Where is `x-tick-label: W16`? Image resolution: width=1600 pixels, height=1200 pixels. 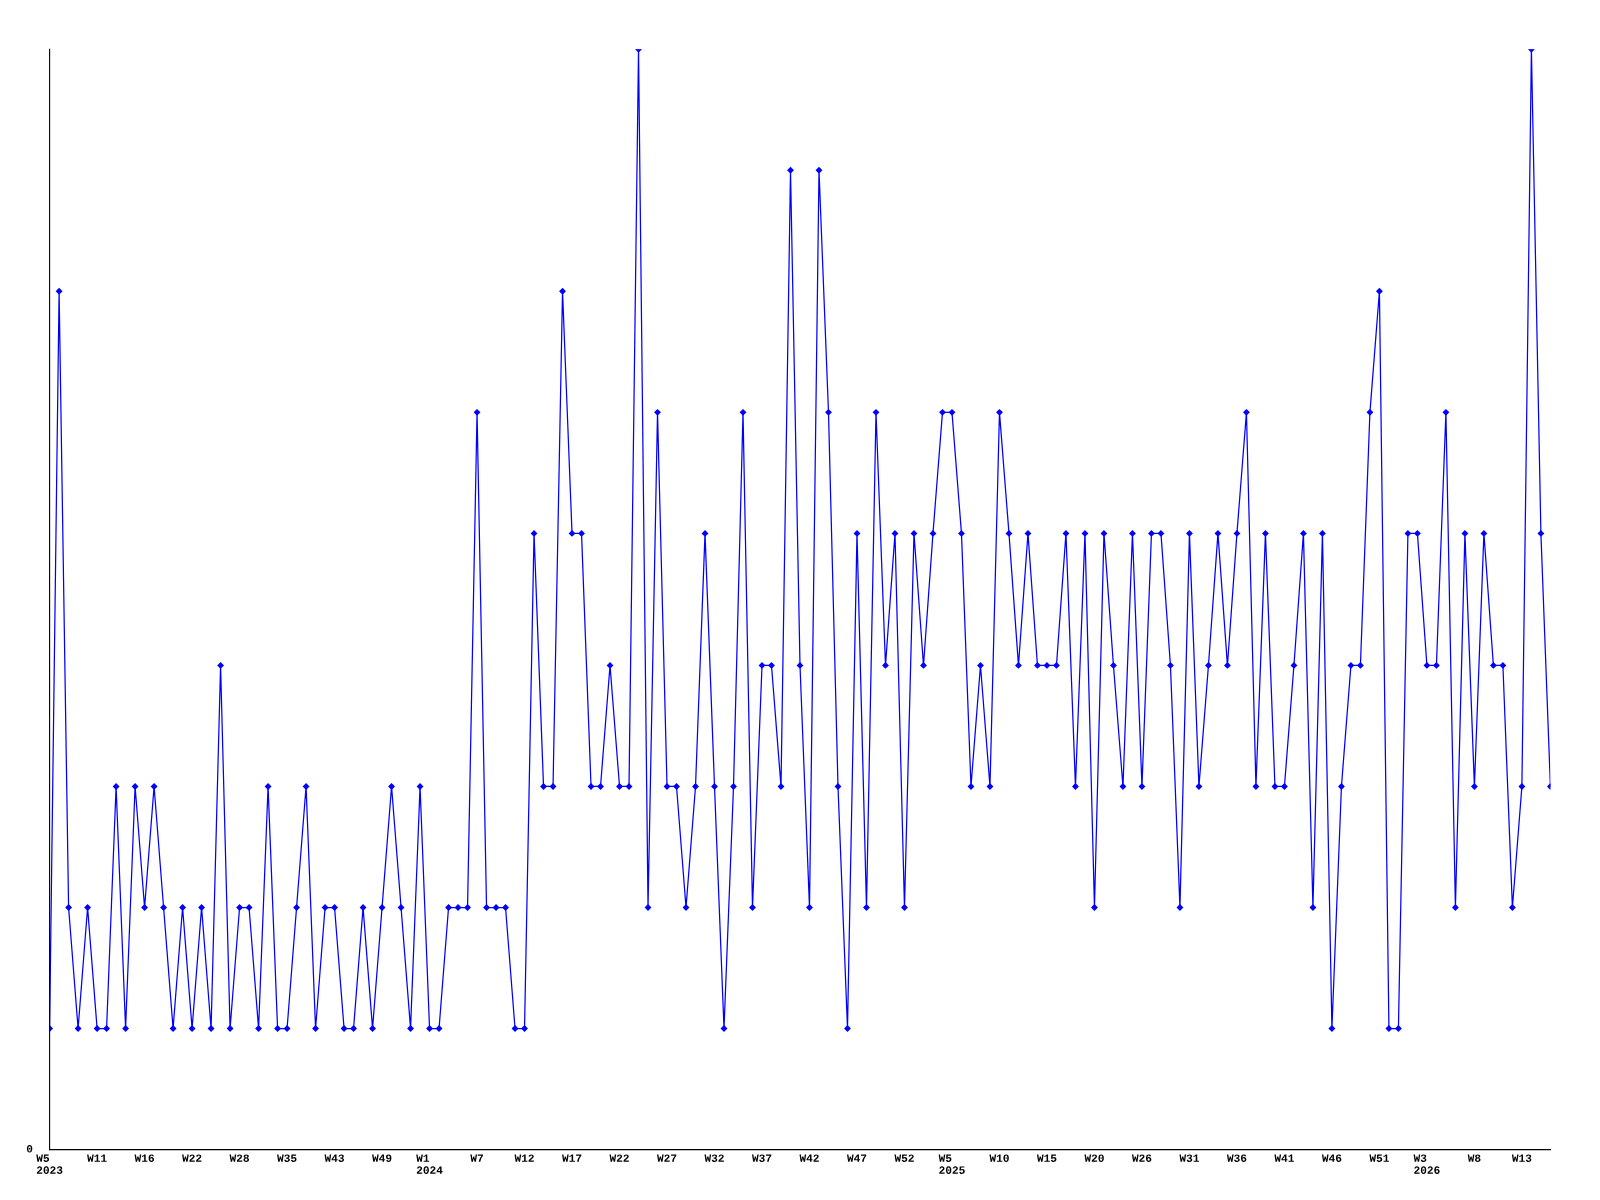
x-tick-label: W16 is located at coordinates (144, 1158).